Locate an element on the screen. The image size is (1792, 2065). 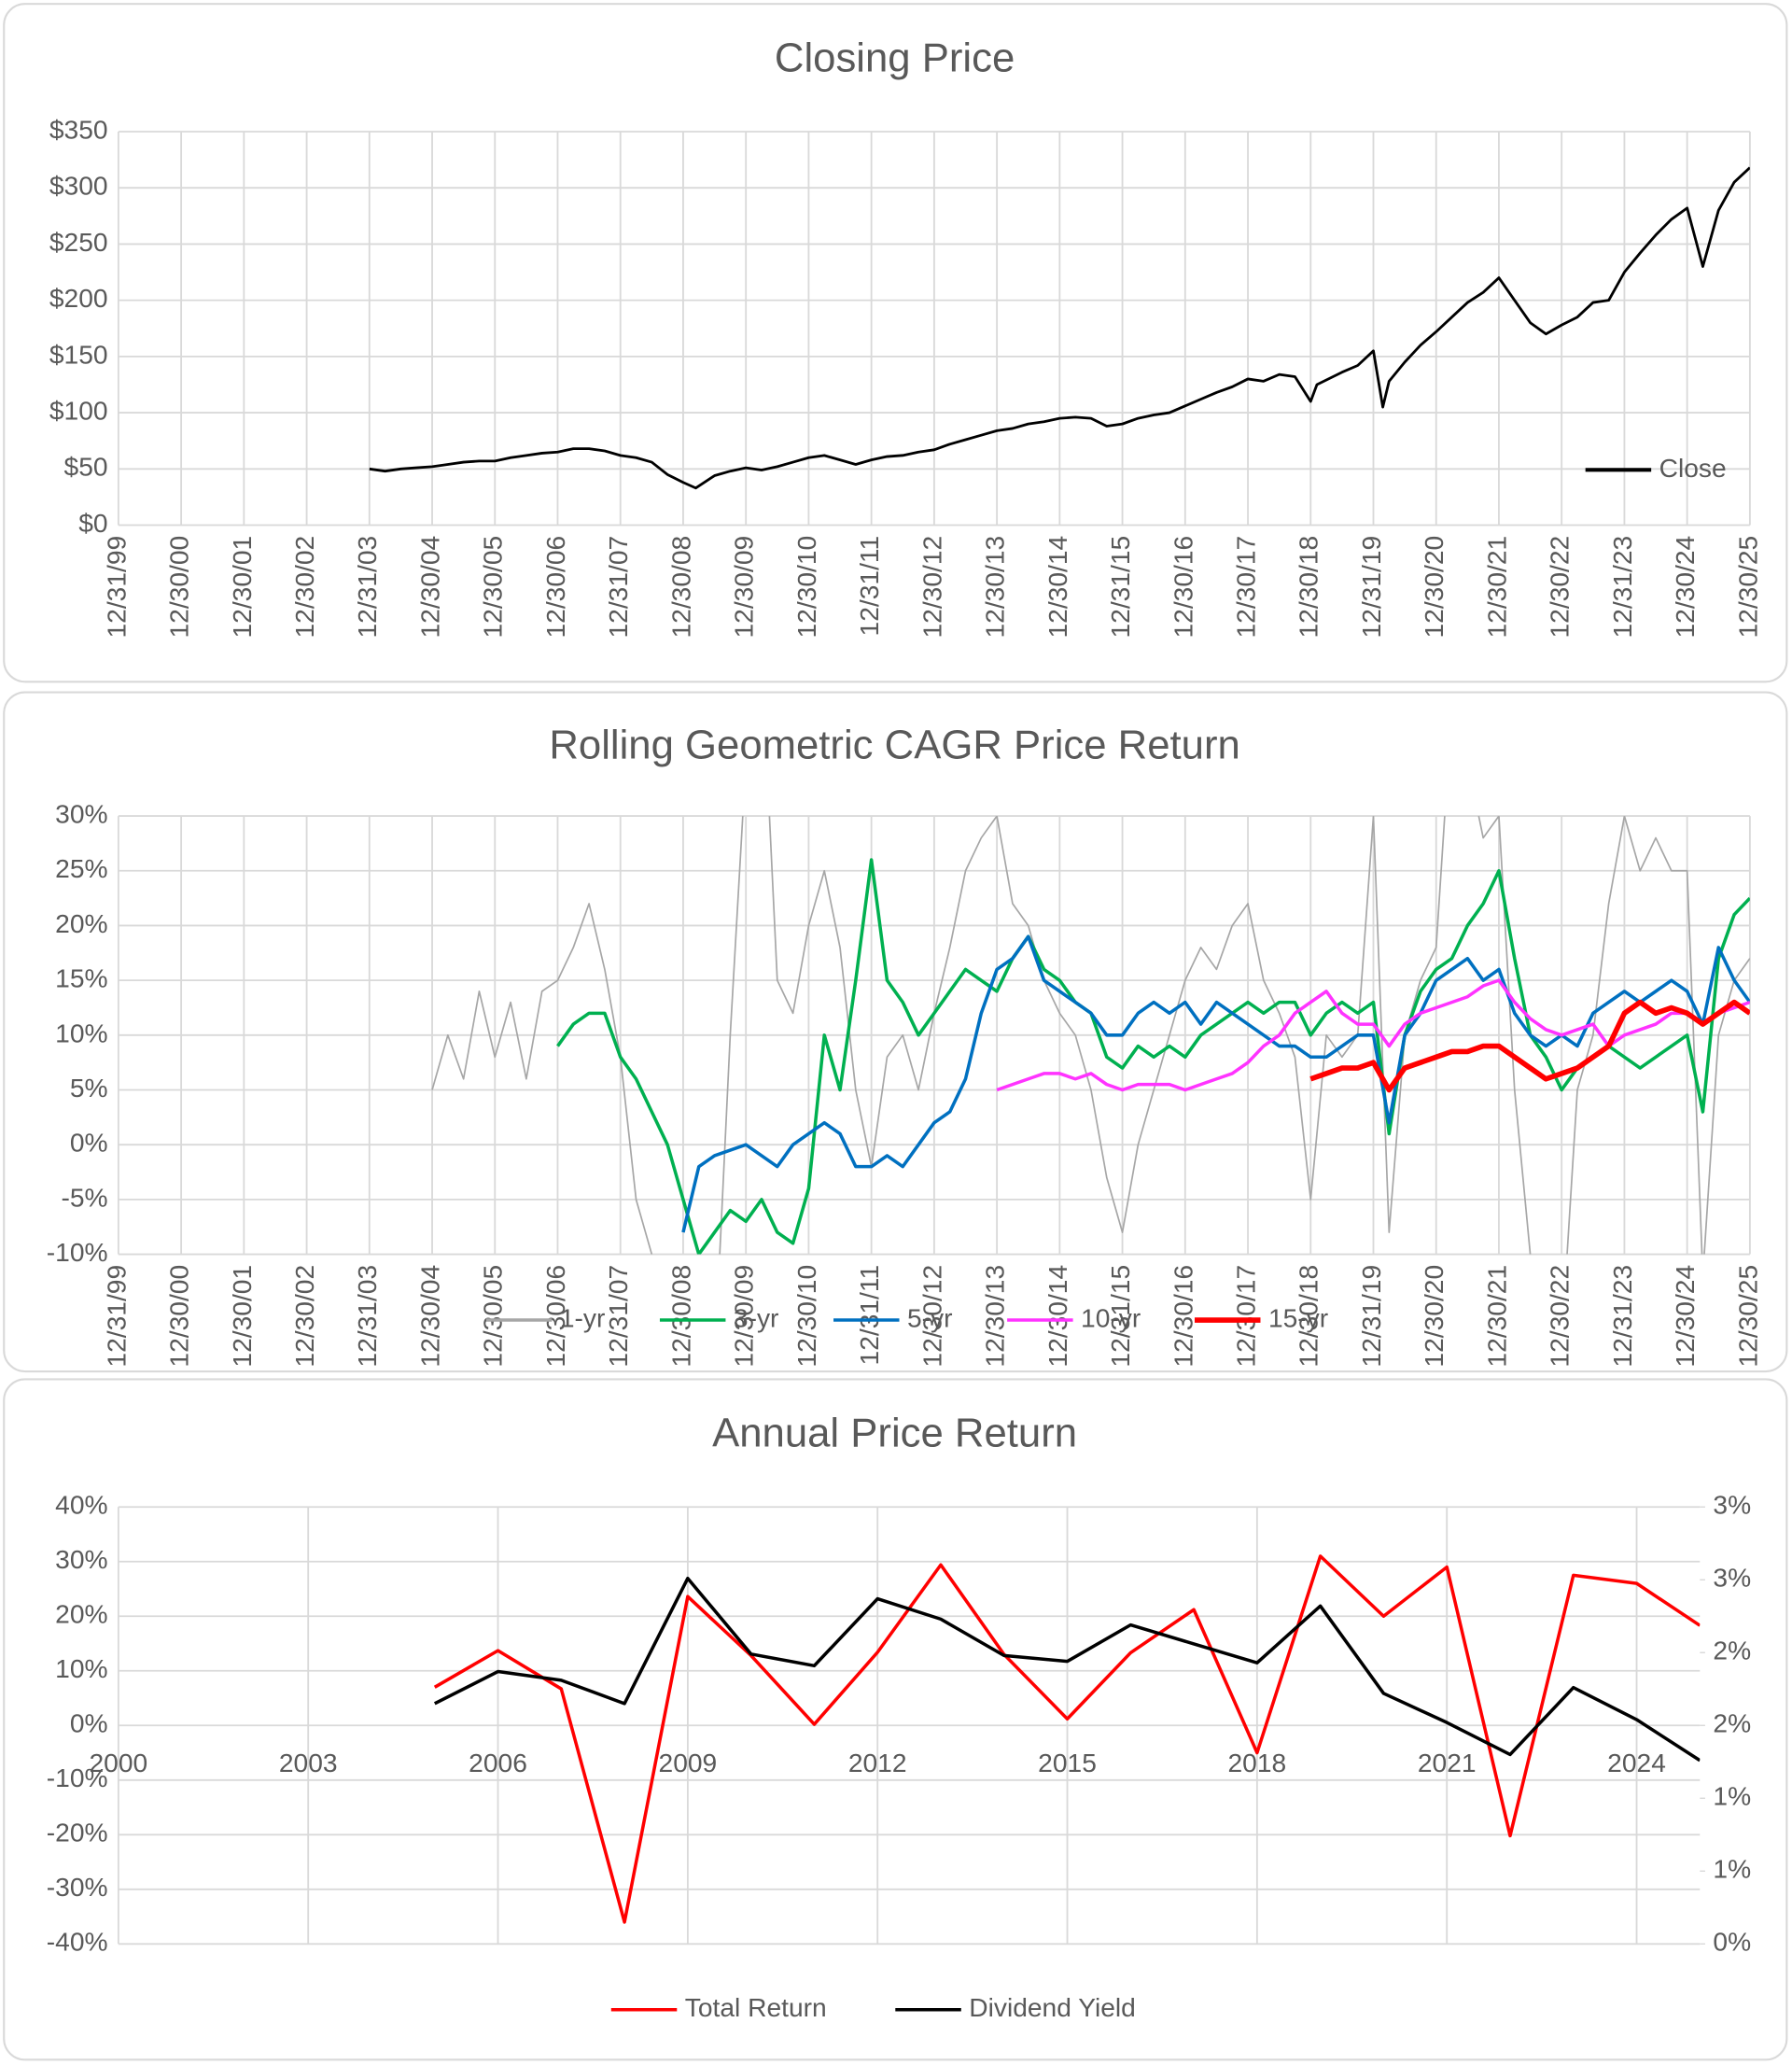
legend-label: Close is located at coordinates (1693, 468).